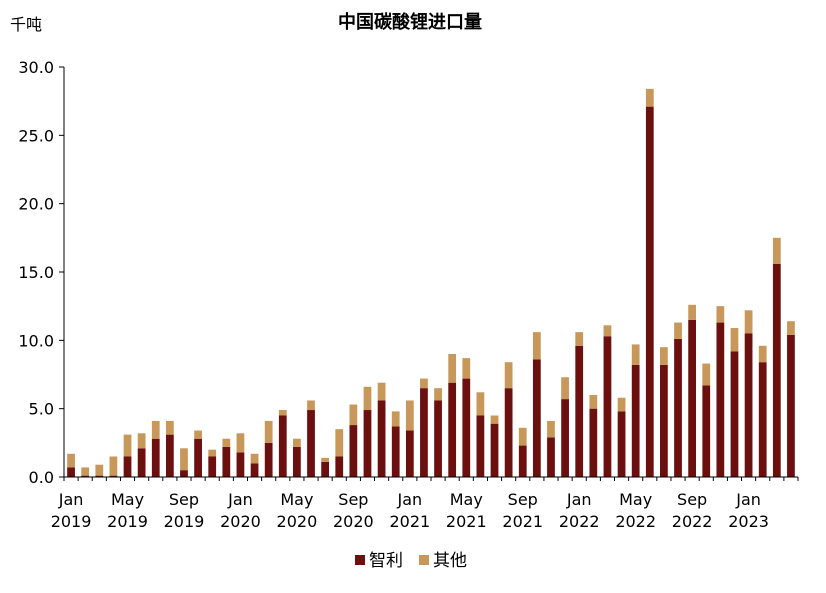 The width and height of the screenshot is (826, 593). Describe the element at coordinates (360, 560) in the screenshot. I see `legend-swatch-chile` at that location.